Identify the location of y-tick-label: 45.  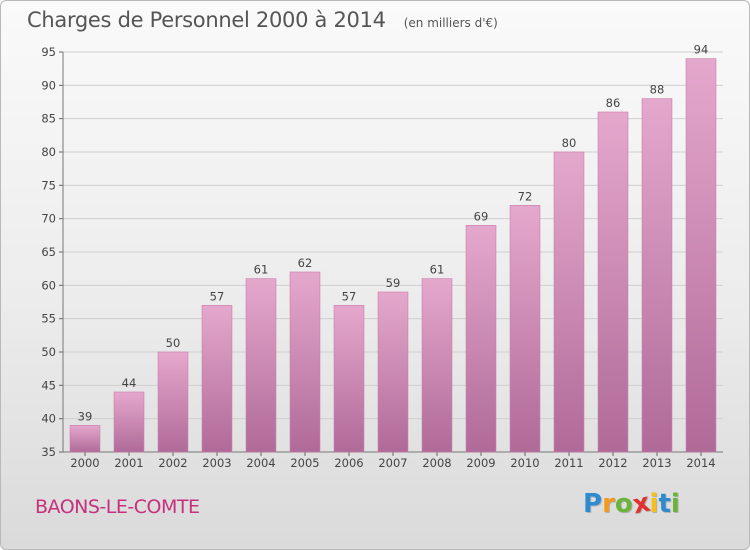
(48, 385).